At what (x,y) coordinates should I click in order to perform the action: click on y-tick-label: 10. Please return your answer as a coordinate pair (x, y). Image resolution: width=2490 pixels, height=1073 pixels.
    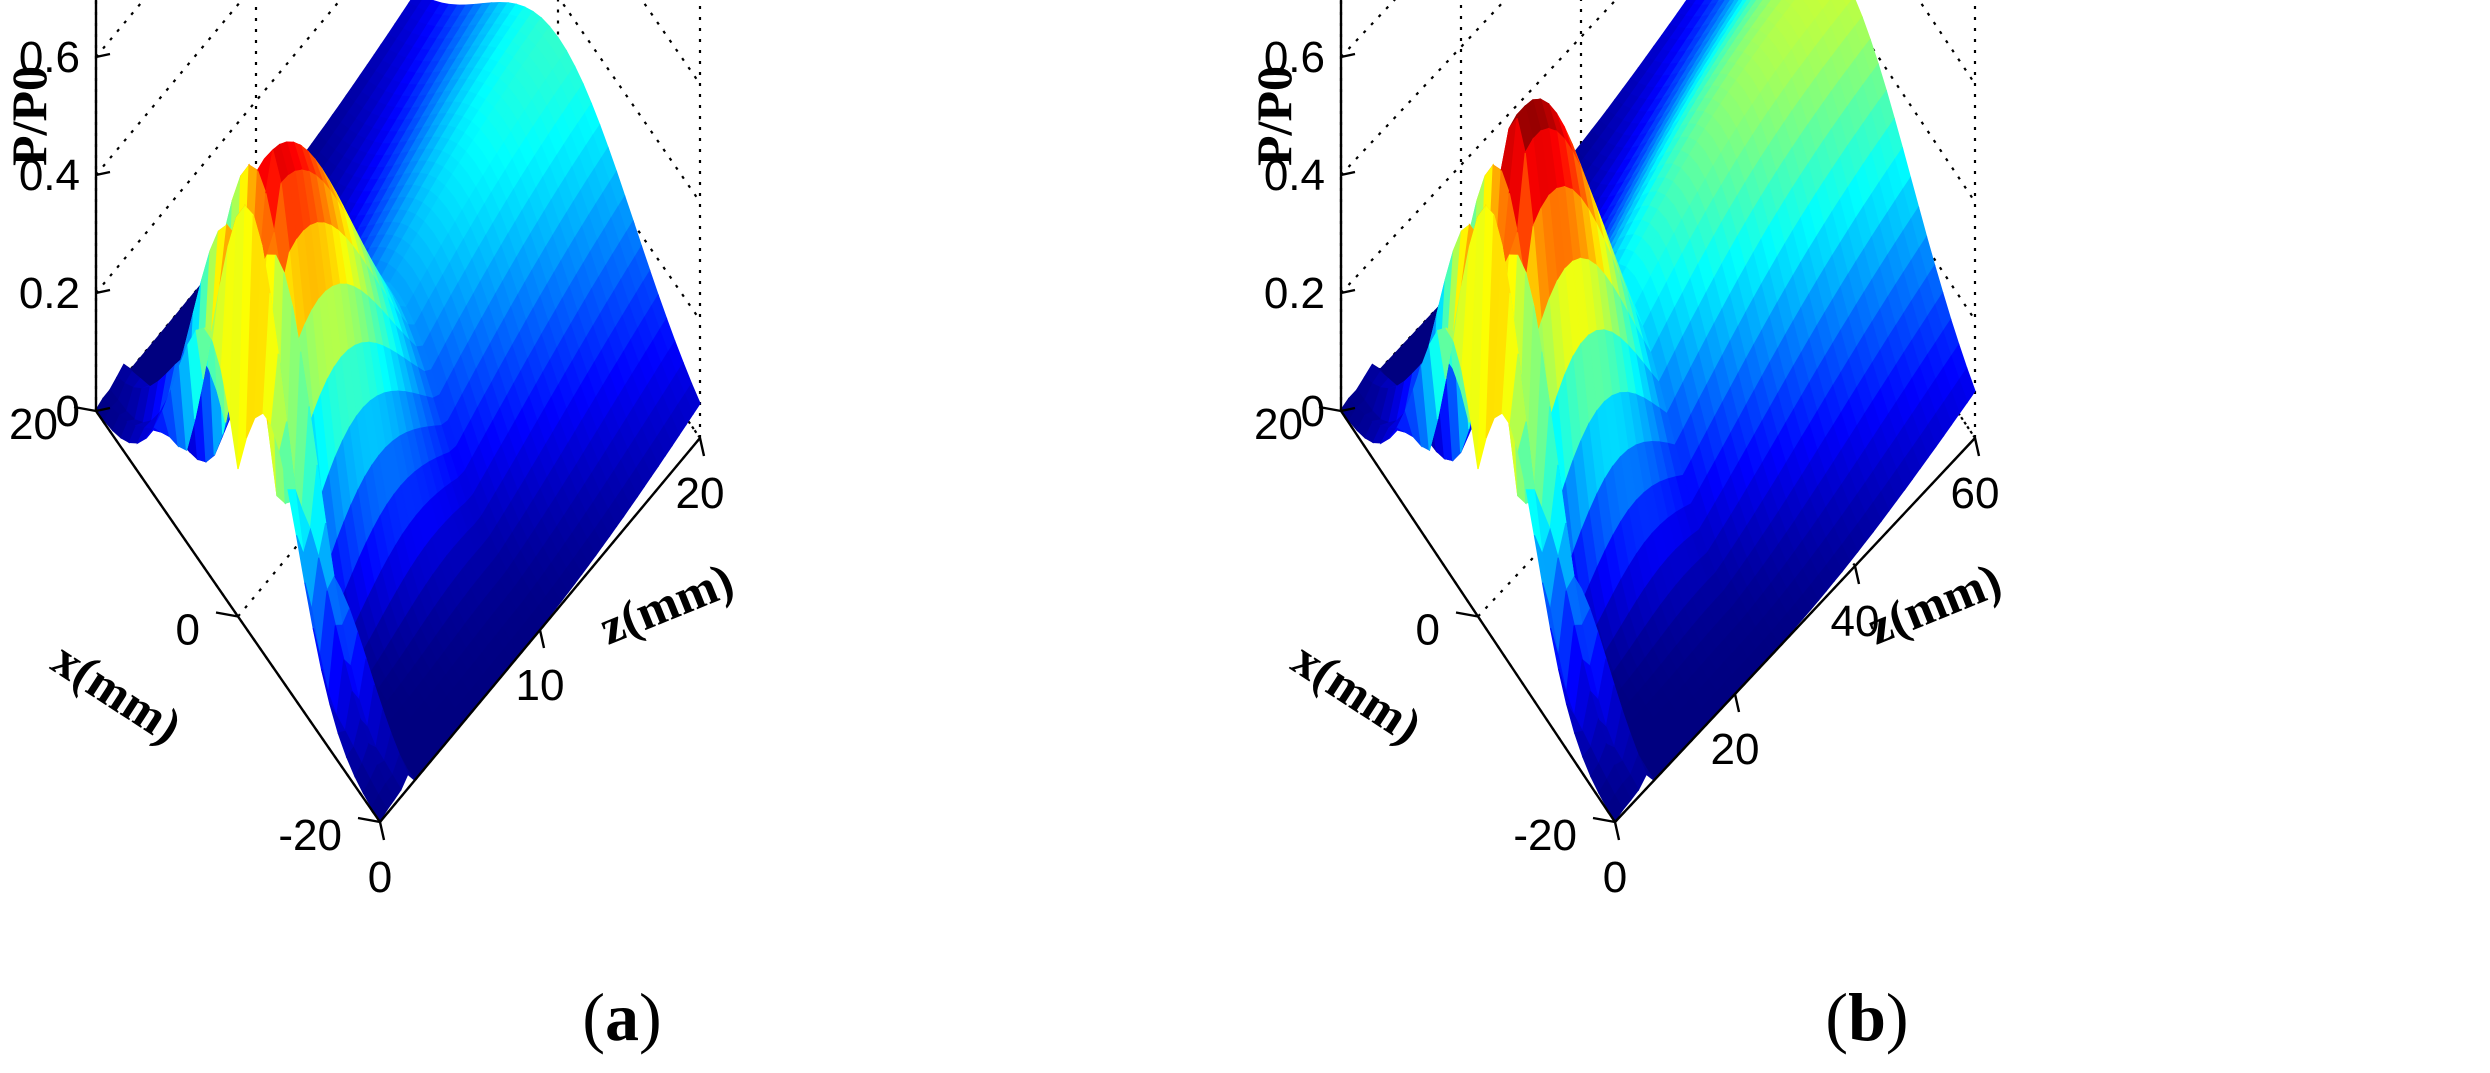
    Looking at the image, I should click on (540, 685).